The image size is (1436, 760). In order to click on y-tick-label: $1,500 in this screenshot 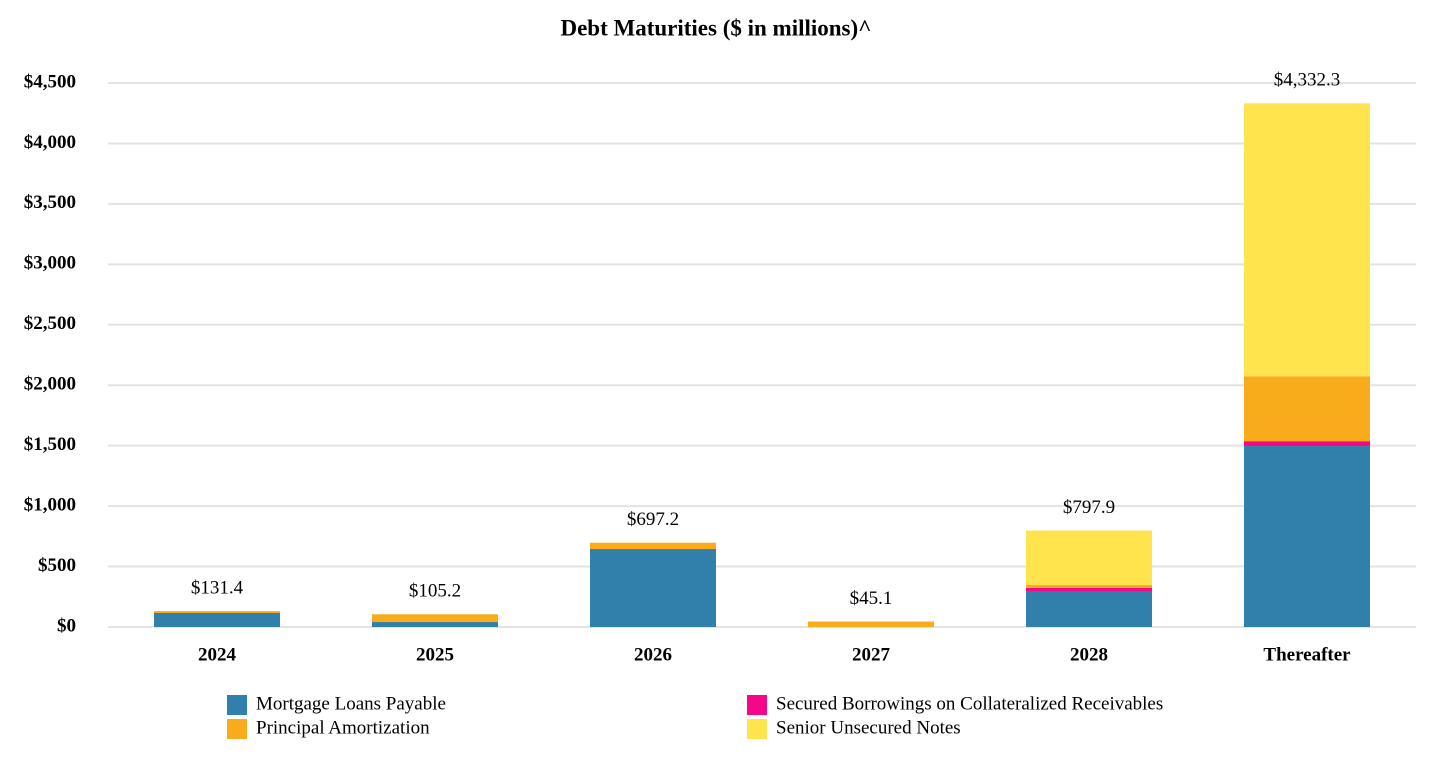, I will do `click(50, 444)`.